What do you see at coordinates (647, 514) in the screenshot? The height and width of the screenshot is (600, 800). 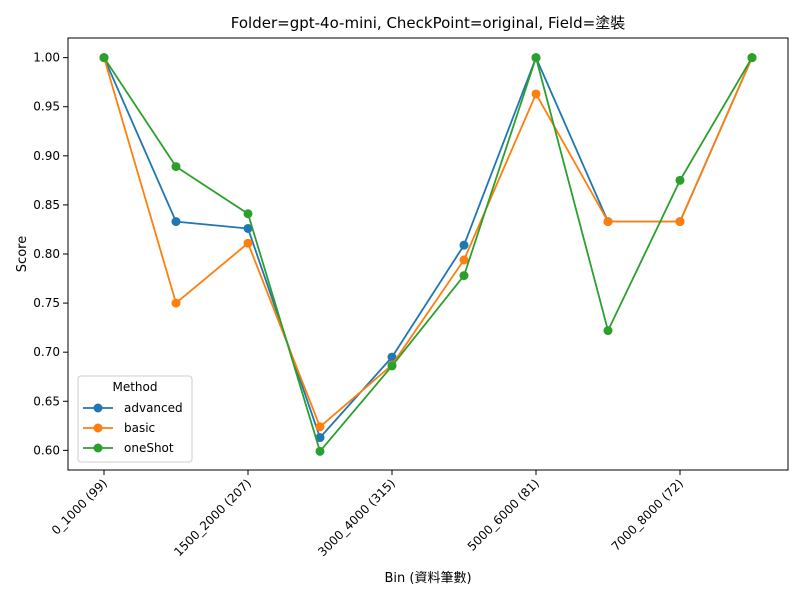 I see `x-tick-label: 7000_8000 (72)` at bounding box center [647, 514].